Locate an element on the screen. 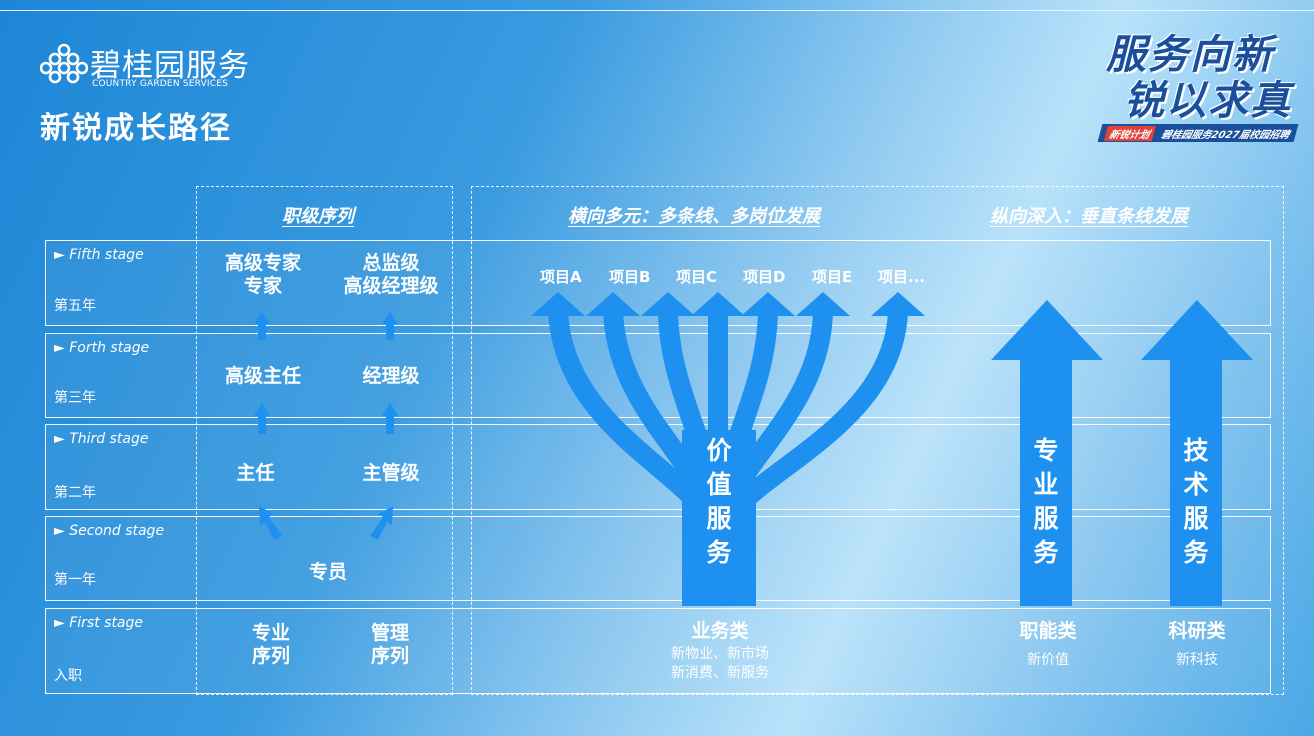 This screenshot has width=1314, height=736. stage-en-label: ► Fifth stage is located at coordinates (99, 255).